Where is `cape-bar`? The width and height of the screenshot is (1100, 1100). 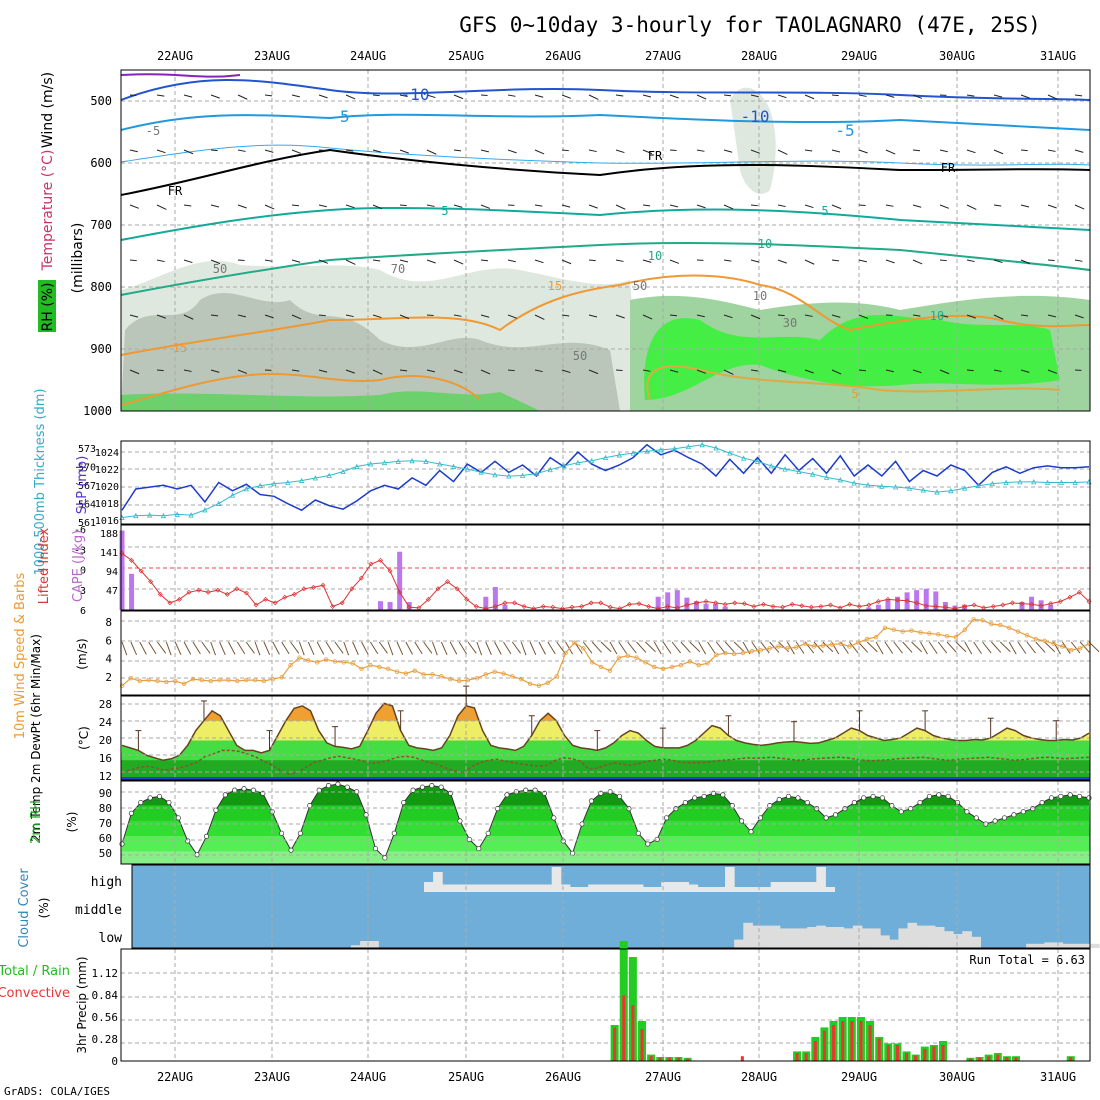 cape-bar is located at coordinates (888, 605).